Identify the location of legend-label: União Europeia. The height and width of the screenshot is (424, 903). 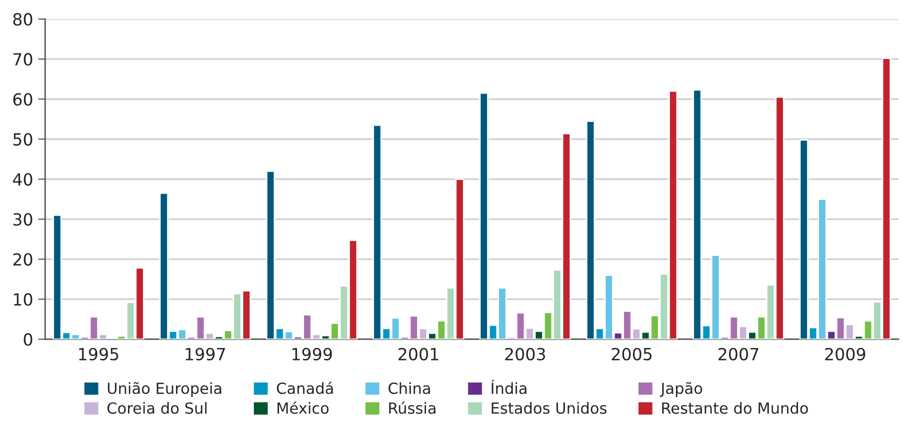
(165, 390).